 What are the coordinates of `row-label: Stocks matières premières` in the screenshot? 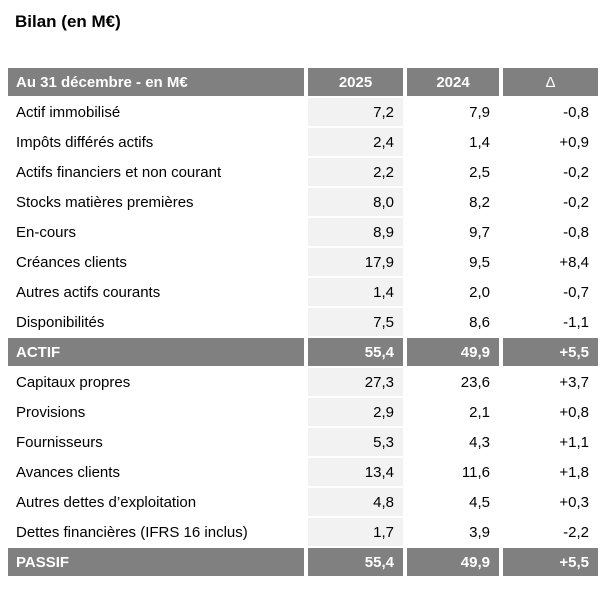 It's located at (105, 202).